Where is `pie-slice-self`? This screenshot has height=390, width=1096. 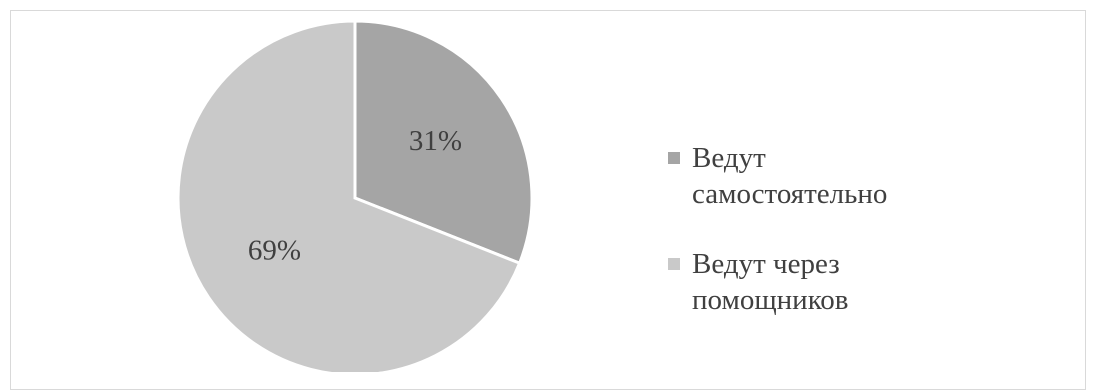 pie-slice-self is located at coordinates (443, 142).